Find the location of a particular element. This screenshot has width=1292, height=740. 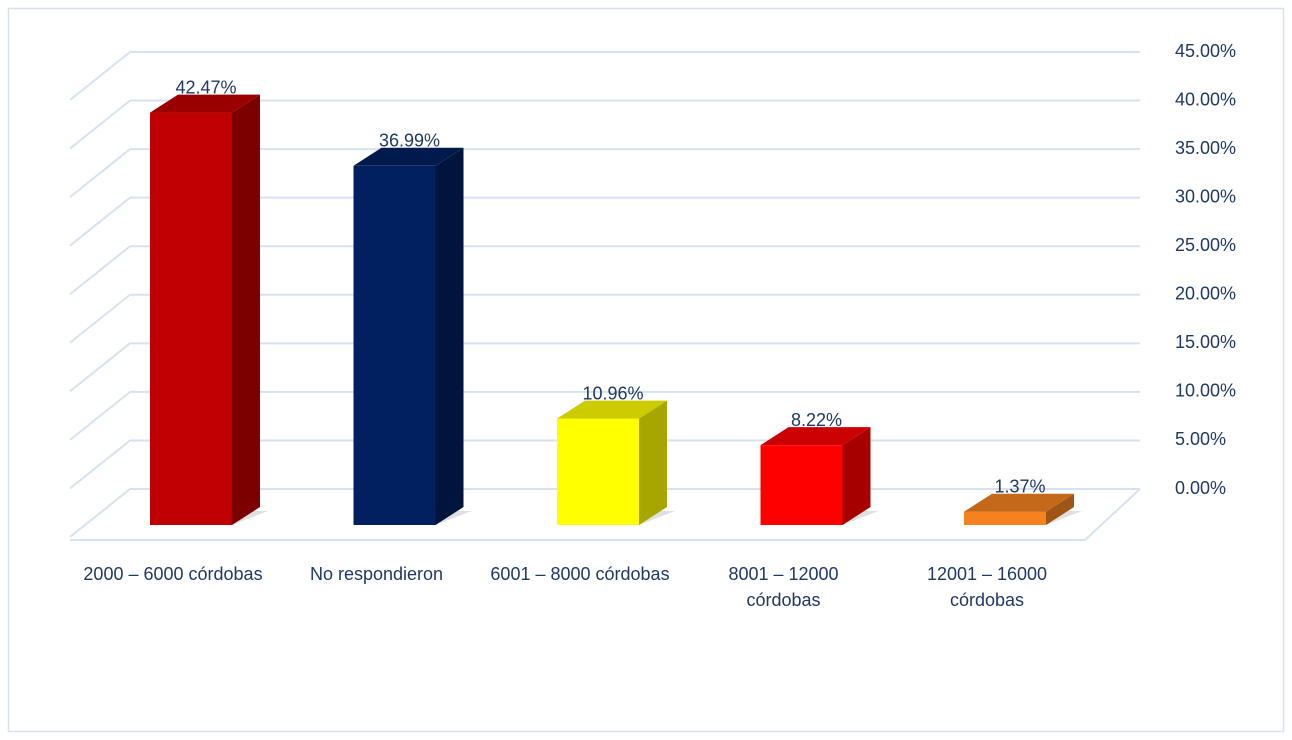

x-tick-label: No respondieron is located at coordinates (376, 574).